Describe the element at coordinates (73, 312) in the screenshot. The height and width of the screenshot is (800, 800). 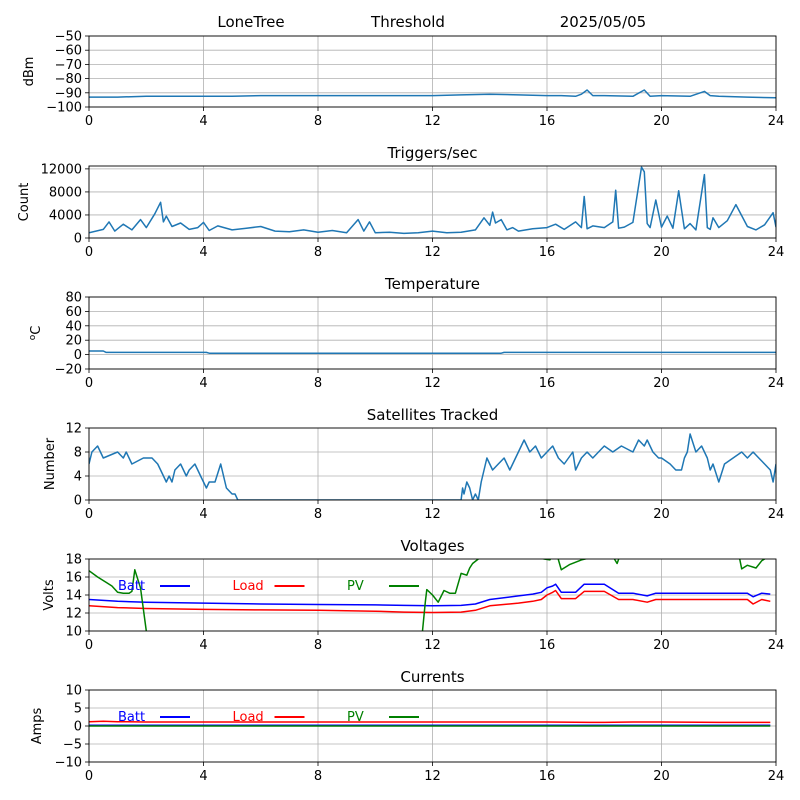
I see `y-tick-label: 60` at that location.